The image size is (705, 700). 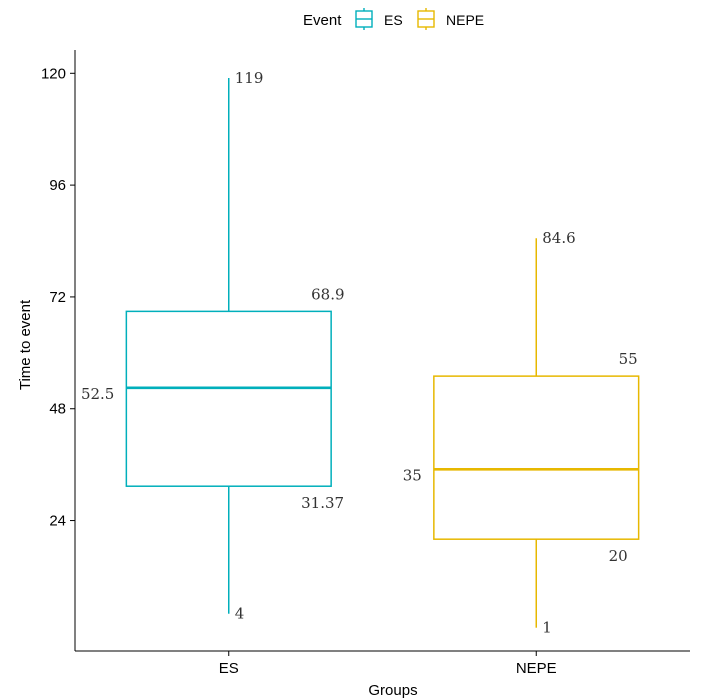 I want to click on legend-title: Event, so click(x=322, y=20).